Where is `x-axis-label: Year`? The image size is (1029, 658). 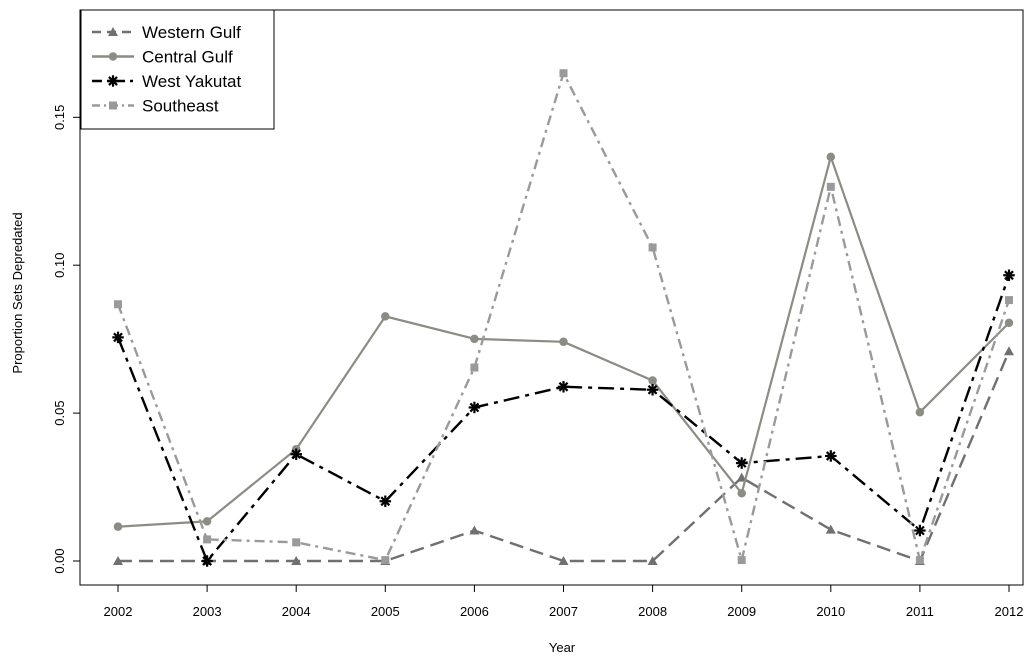 x-axis-label: Year is located at coordinates (562, 647).